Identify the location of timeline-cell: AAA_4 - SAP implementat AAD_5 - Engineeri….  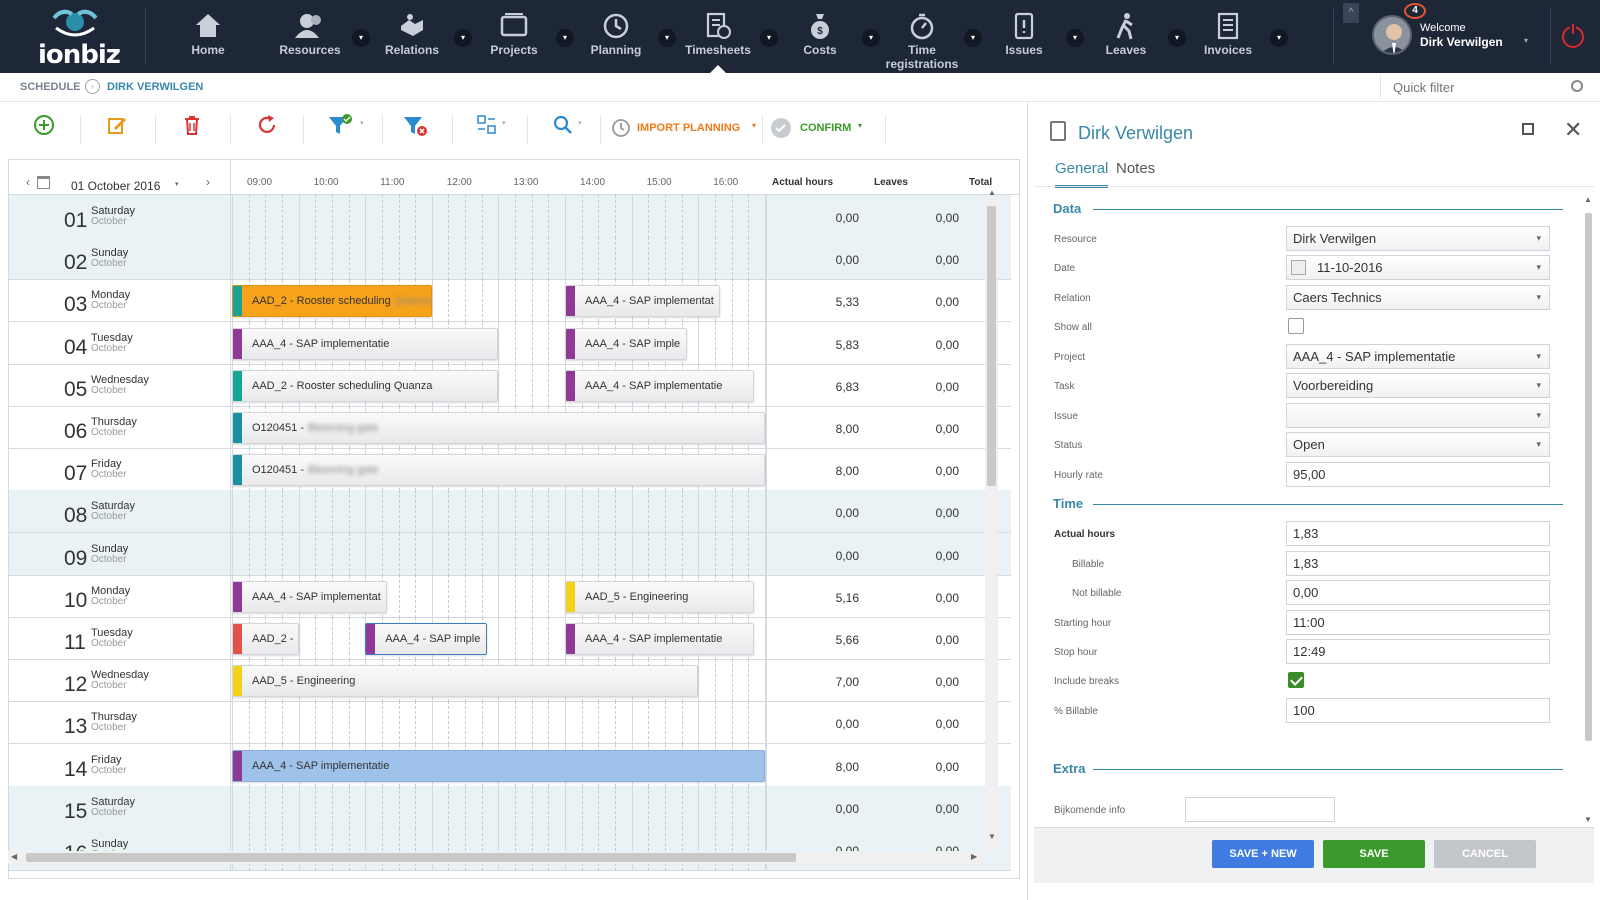
(499, 596).